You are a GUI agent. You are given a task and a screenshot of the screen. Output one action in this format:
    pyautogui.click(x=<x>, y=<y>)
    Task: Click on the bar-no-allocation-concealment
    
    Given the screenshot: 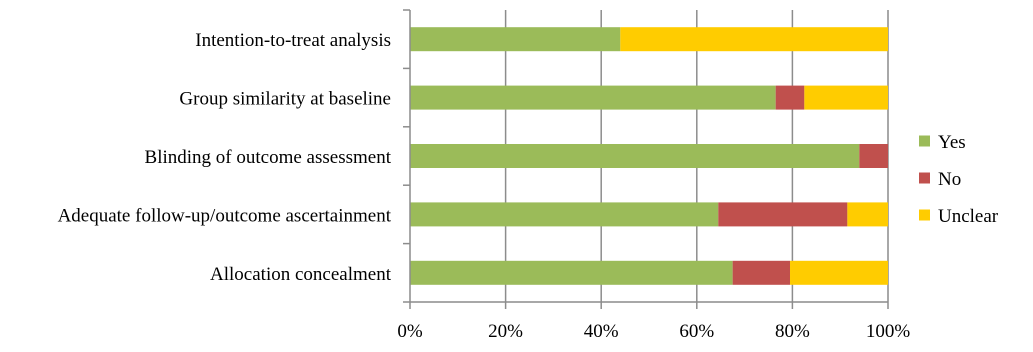 What is the action you would take?
    pyautogui.click(x=761, y=272)
    